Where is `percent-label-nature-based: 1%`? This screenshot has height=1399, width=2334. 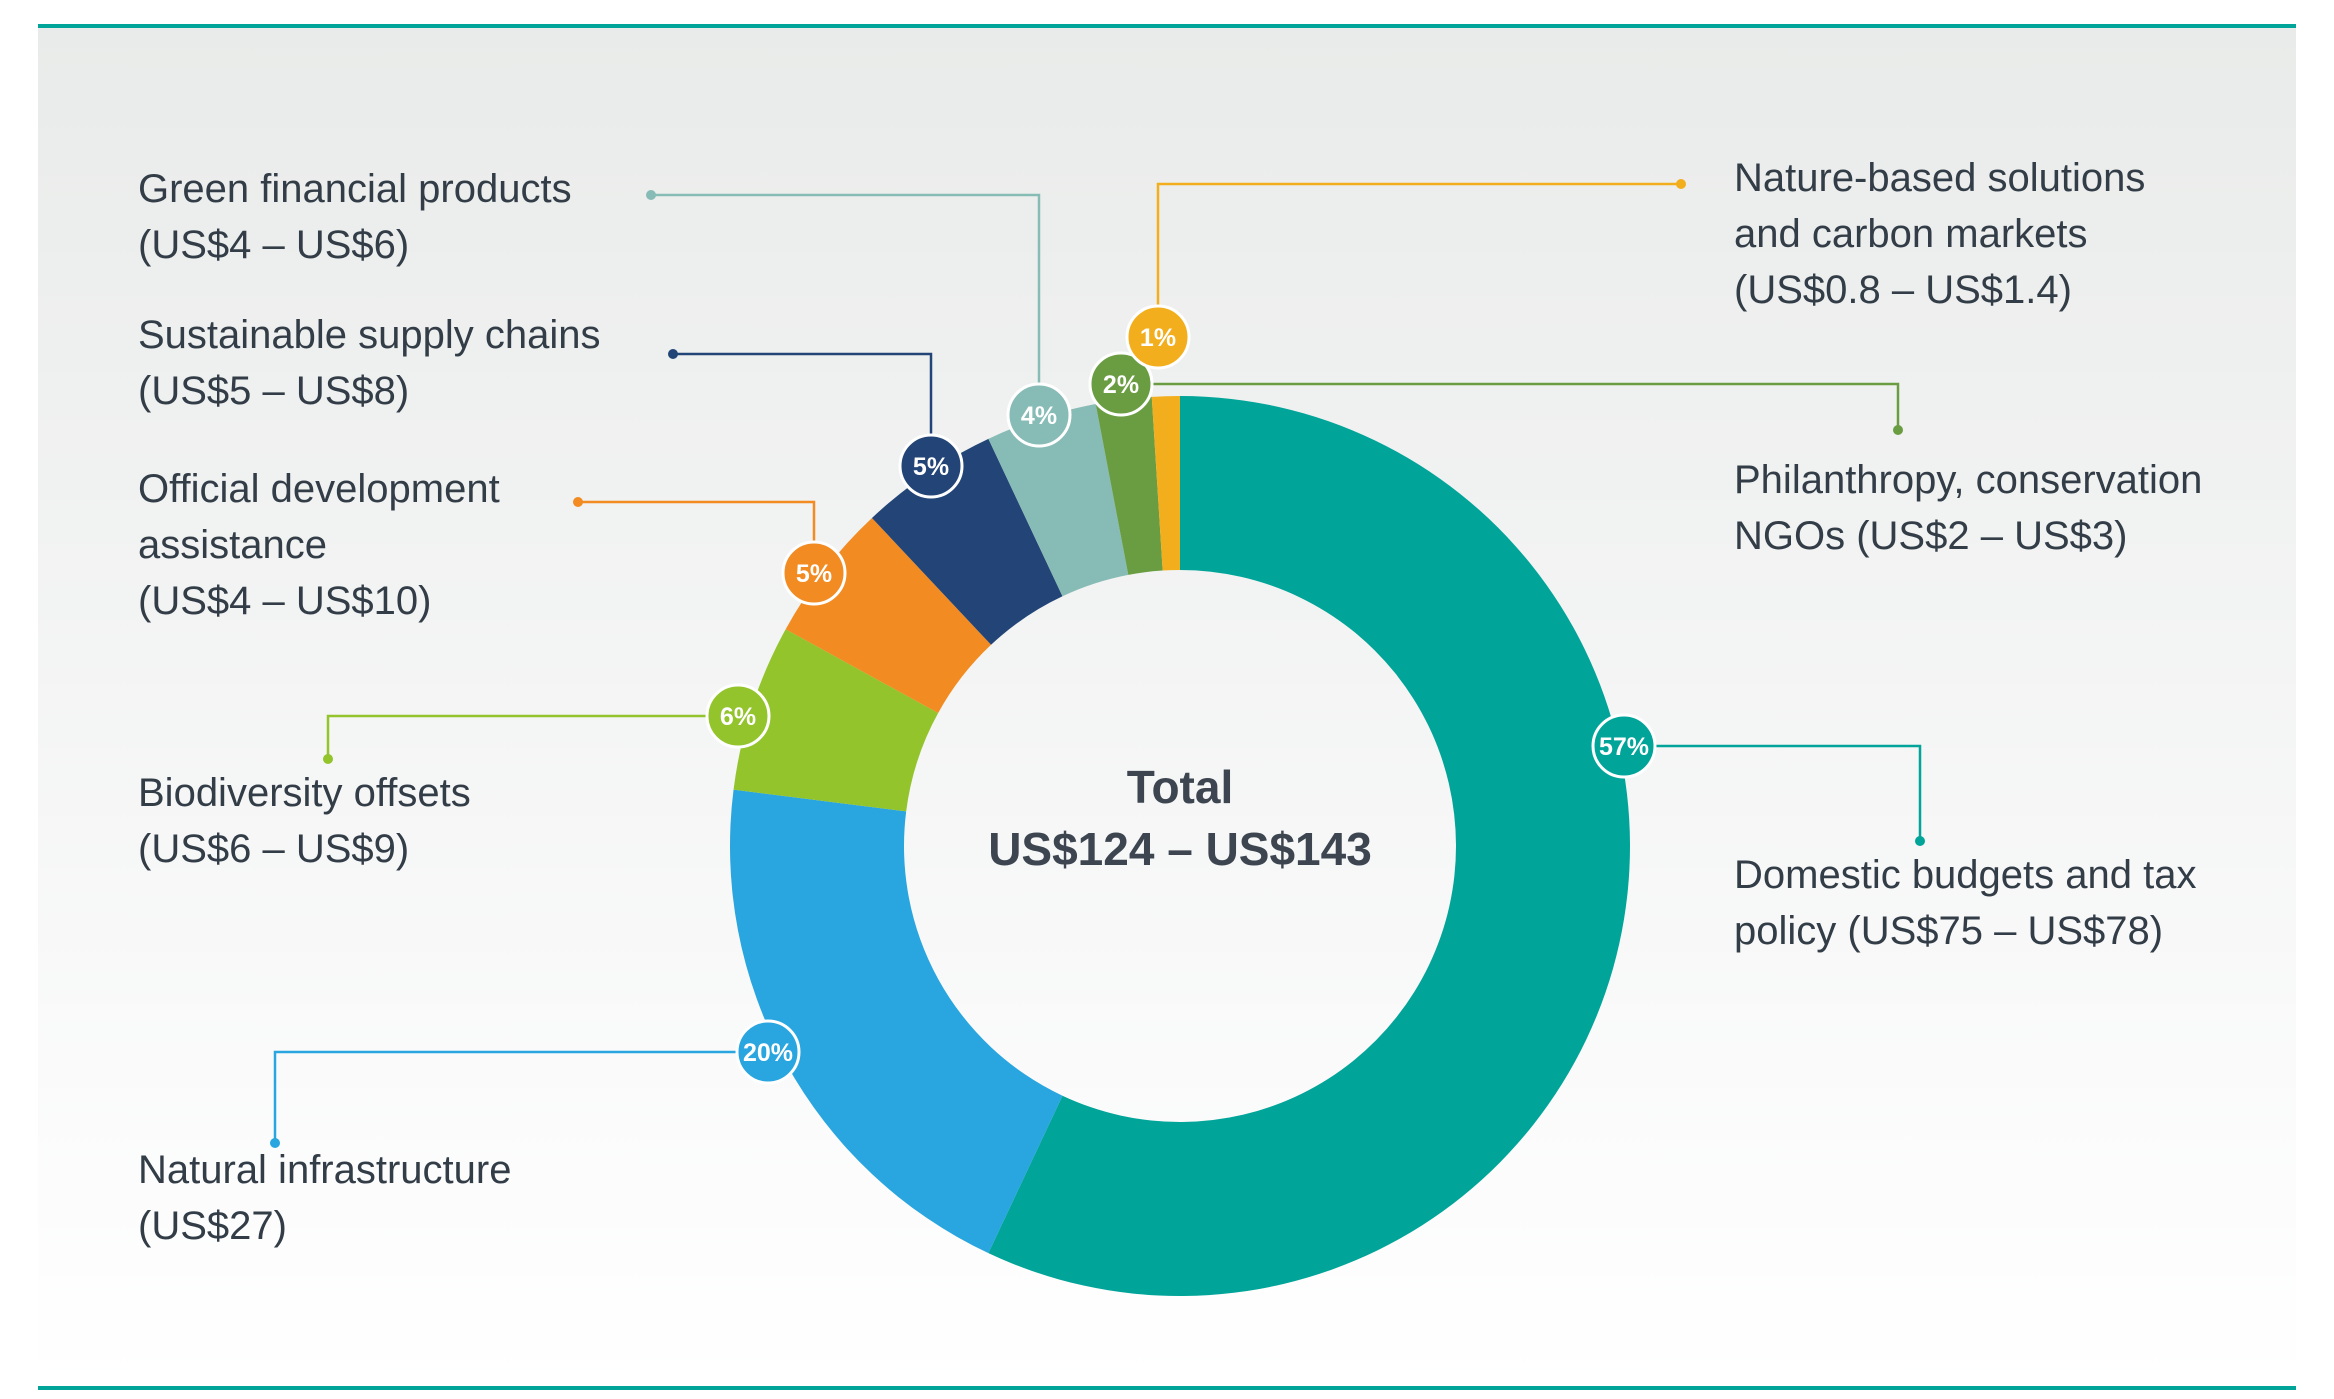
percent-label-nature-based: 1% is located at coordinates (1158, 338).